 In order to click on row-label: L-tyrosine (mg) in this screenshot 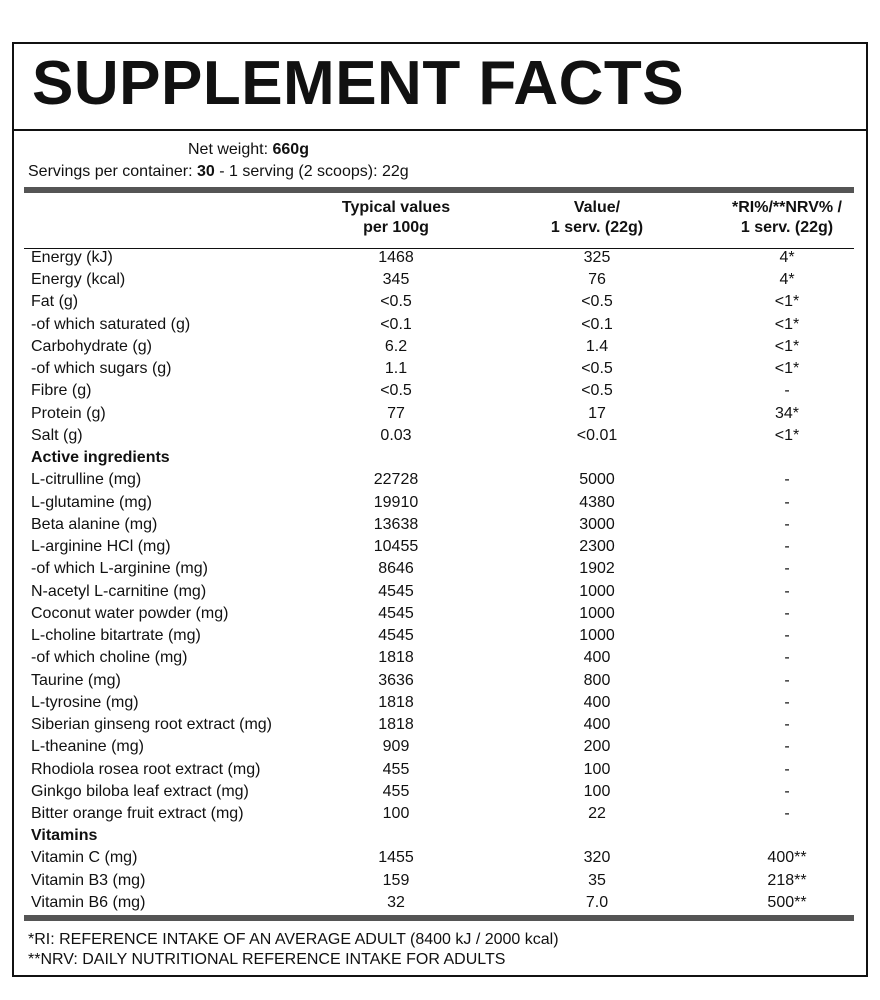, I will do `click(85, 702)`.